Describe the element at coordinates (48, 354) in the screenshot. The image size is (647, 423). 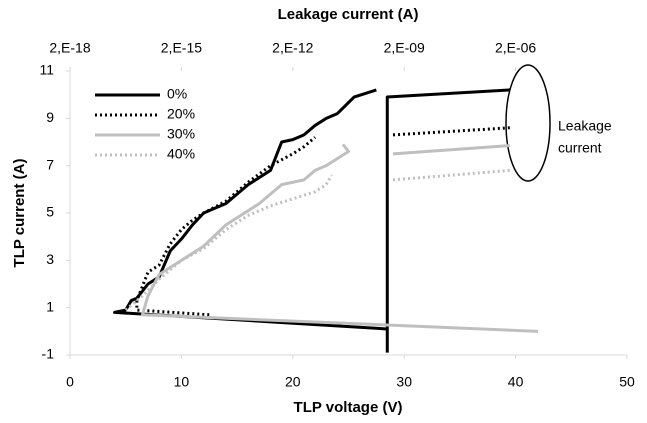
I see `y-tick-label: -1` at that location.